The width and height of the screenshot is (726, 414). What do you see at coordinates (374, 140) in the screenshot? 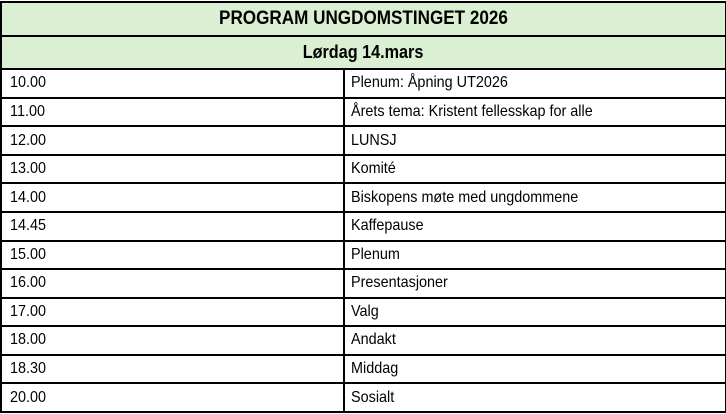
I see `activity-text: LUNSJ` at bounding box center [374, 140].